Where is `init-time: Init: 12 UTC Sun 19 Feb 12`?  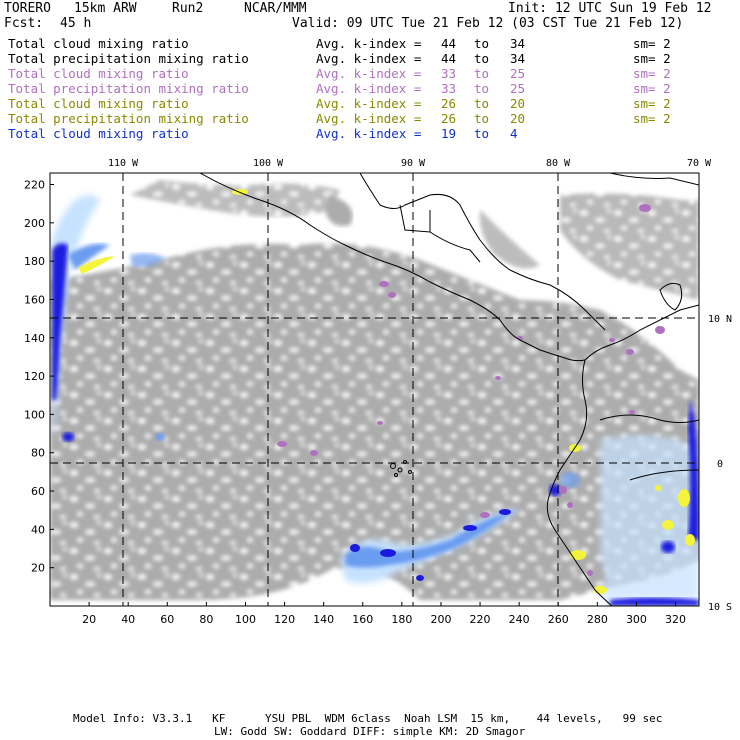
init-time: Init: 12 UTC Sun 19 Feb 12 is located at coordinates (610, 8).